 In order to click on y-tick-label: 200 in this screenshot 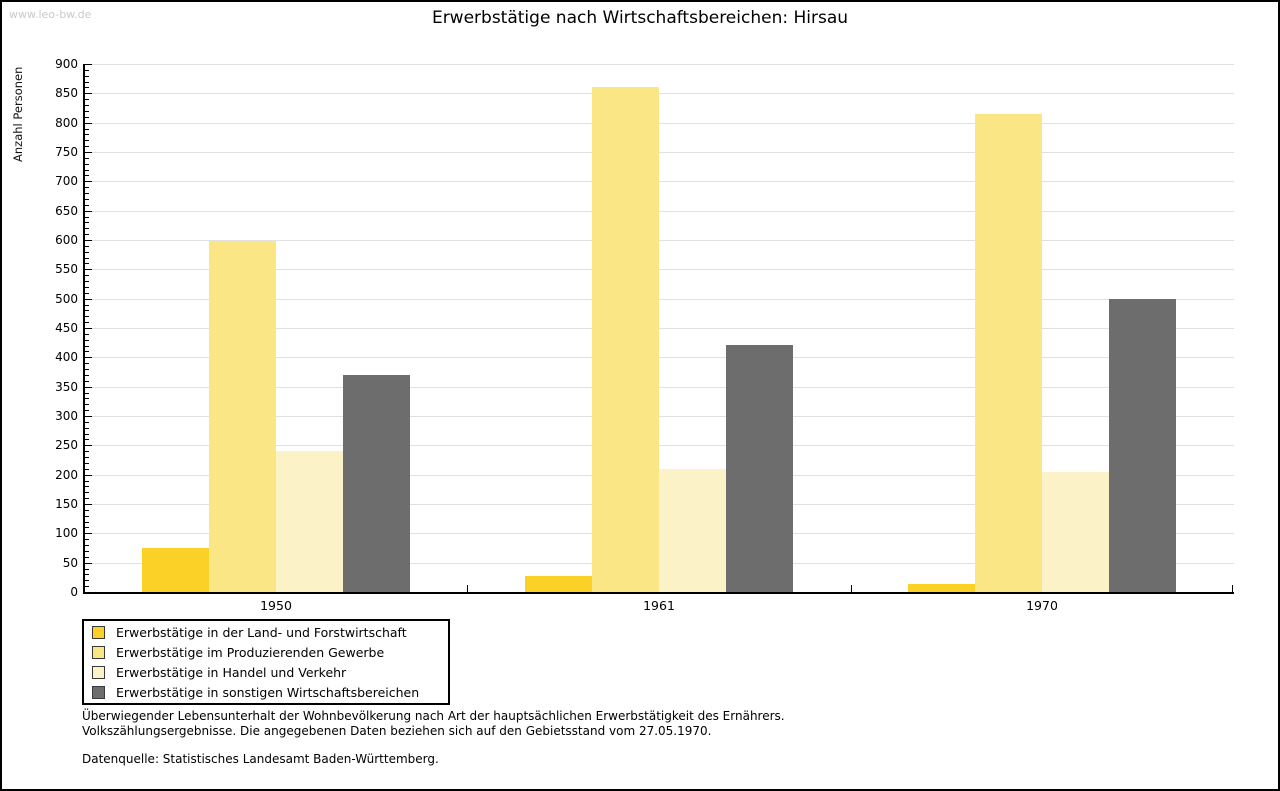, I will do `click(66, 475)`.